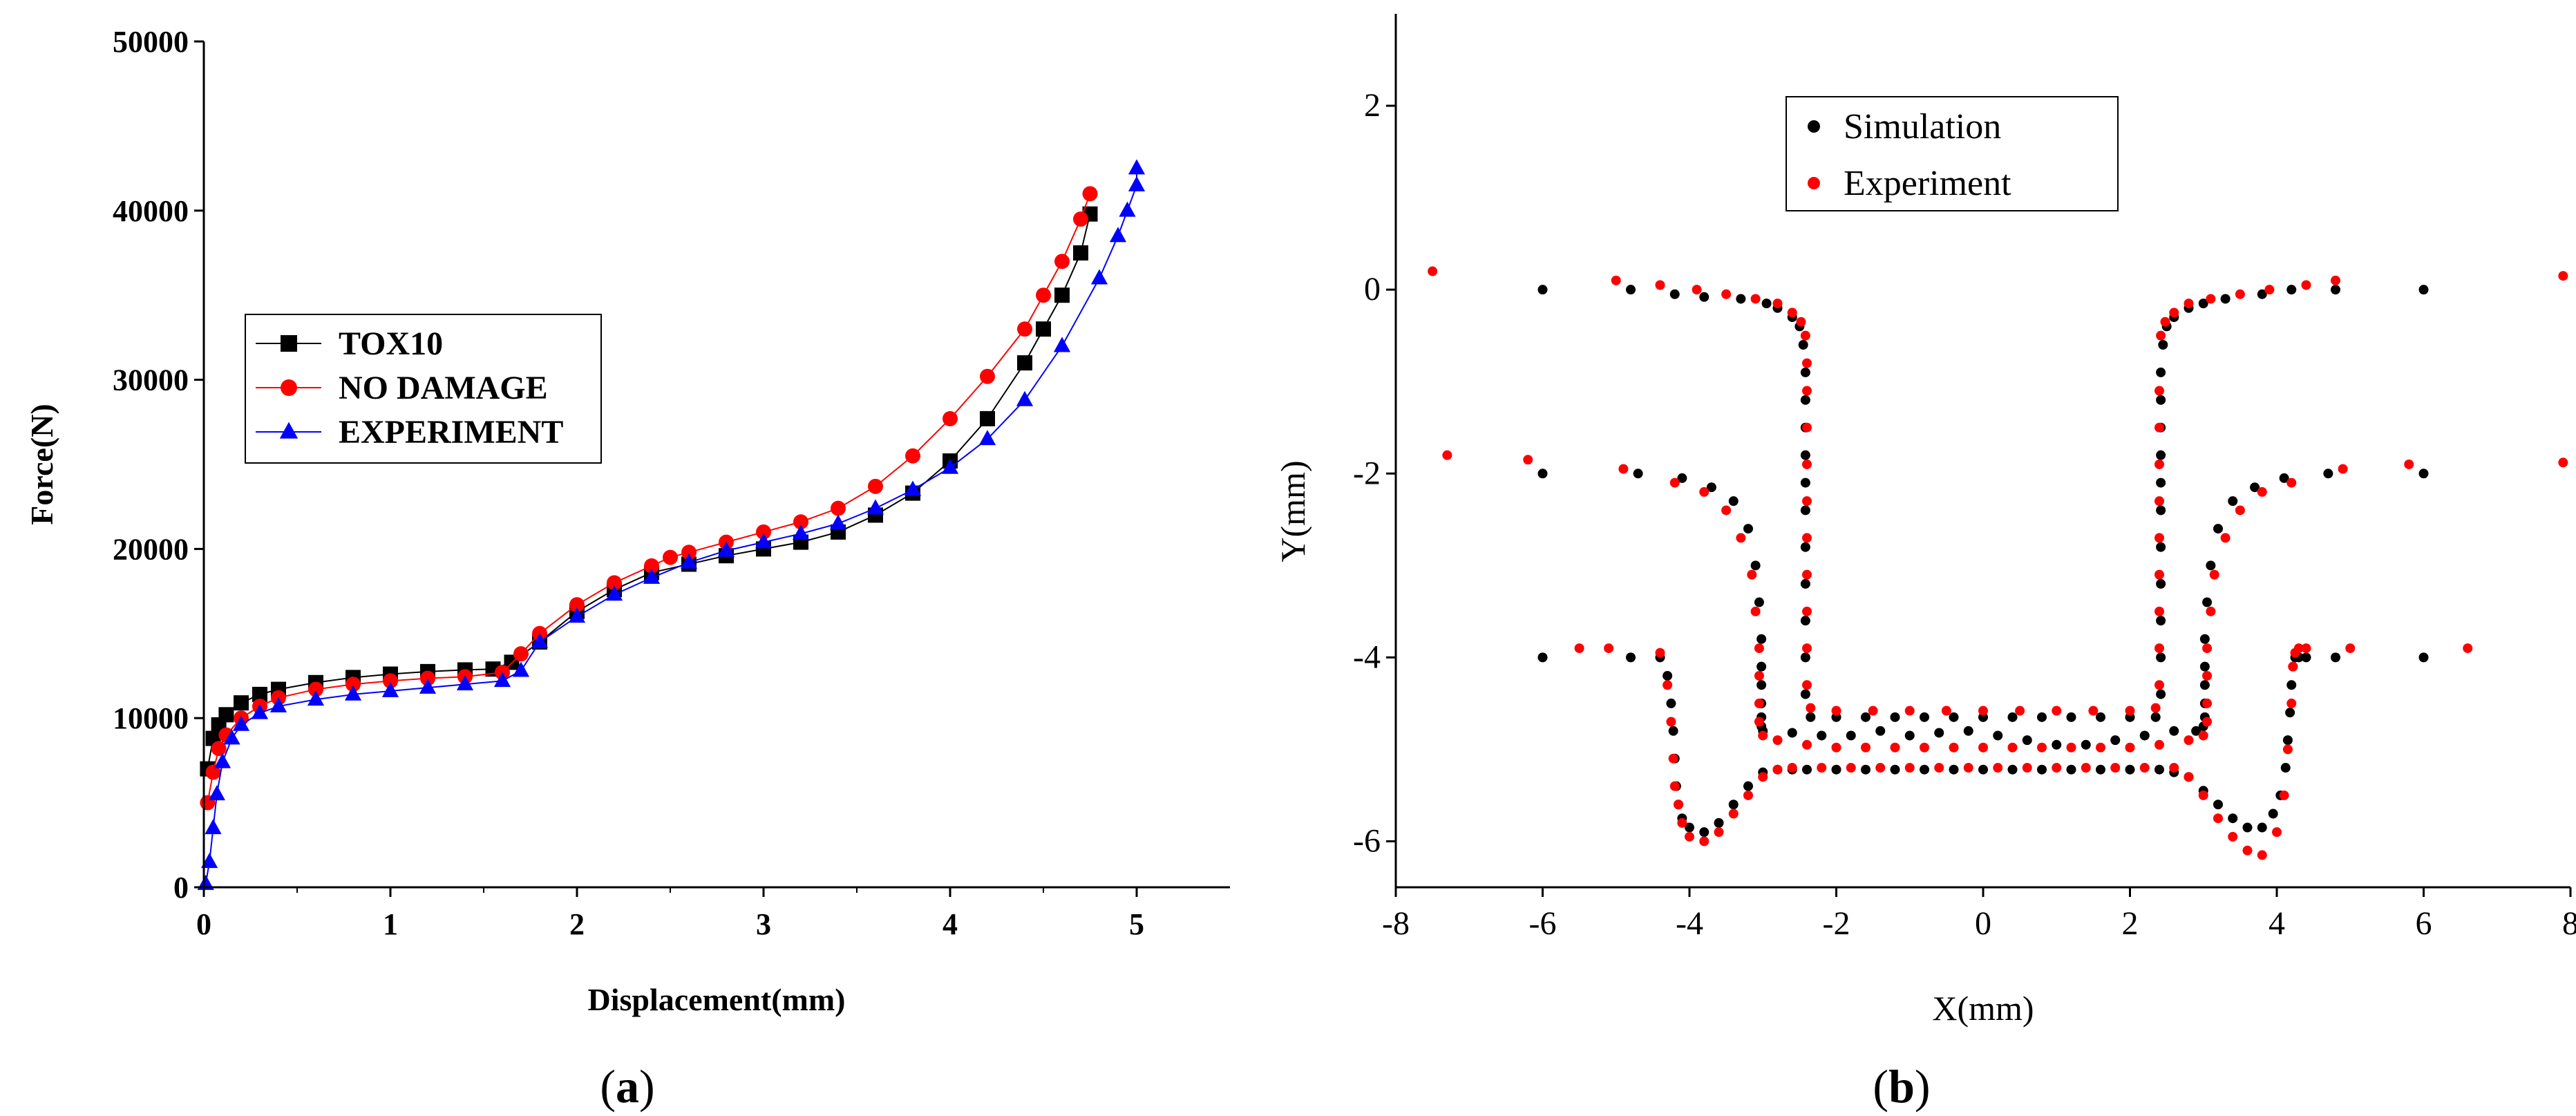  I want to click on panel-a-ylabel: Force(N), so click(41, 464).